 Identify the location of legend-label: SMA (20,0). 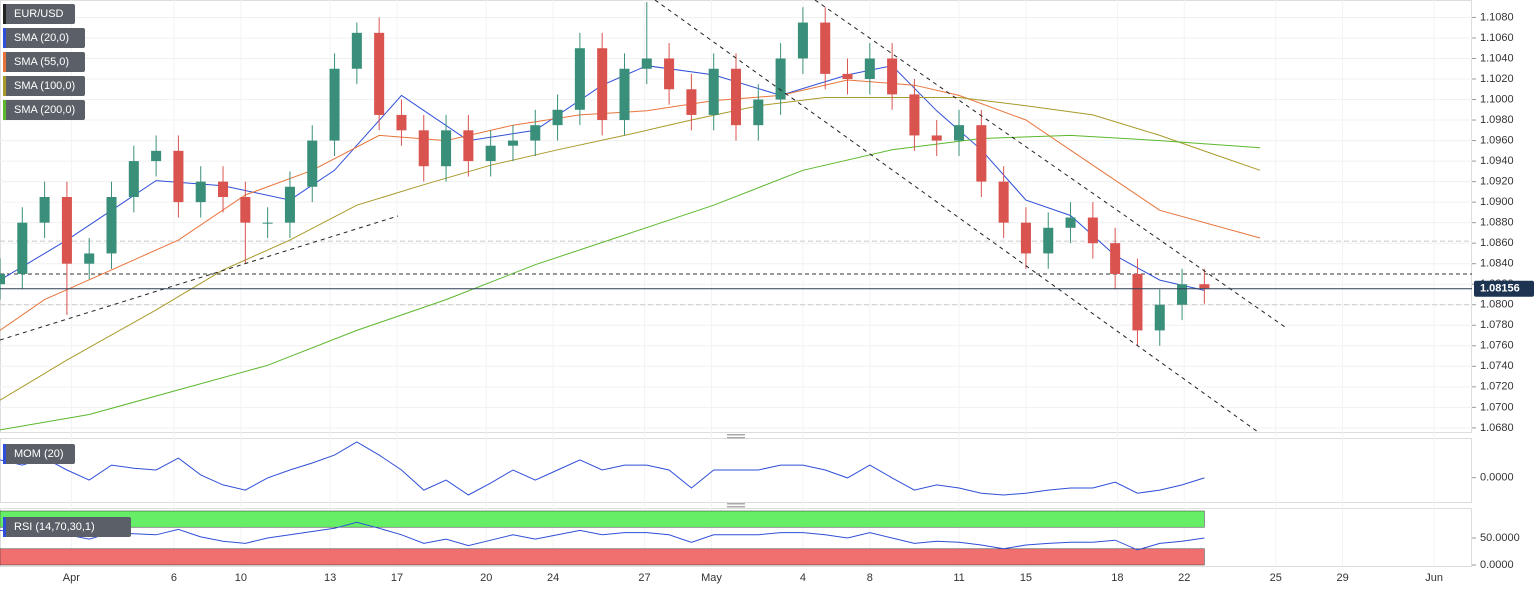
(41, 38).